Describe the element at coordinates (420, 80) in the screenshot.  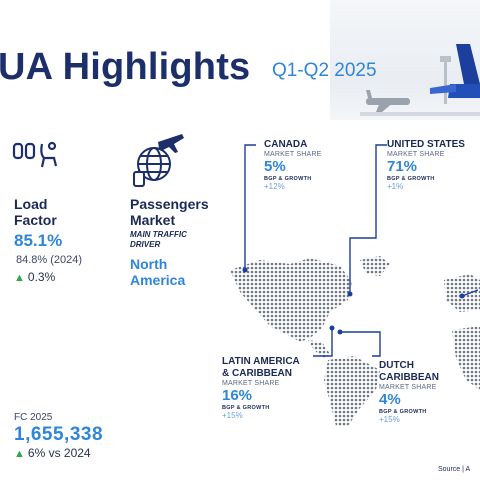
I see `airplane-icon` at that location.